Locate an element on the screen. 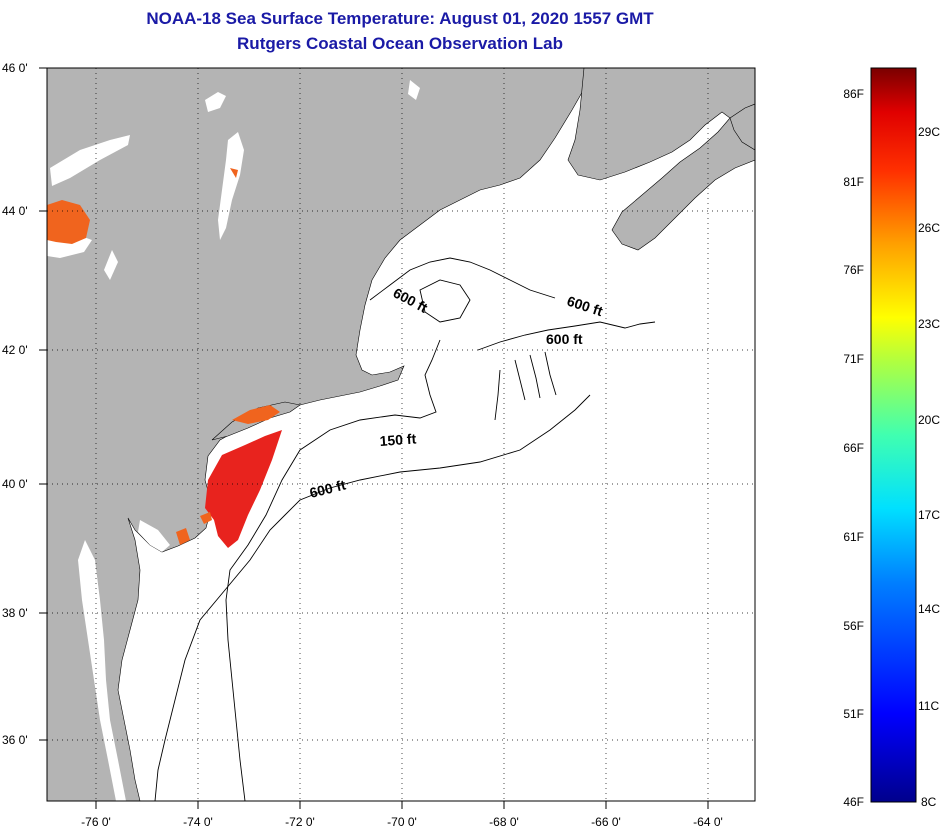 Image resolution: width=944 pixels, height=832 pixels. colorbar-f-label: 51F is located at coordinates (853, 714).